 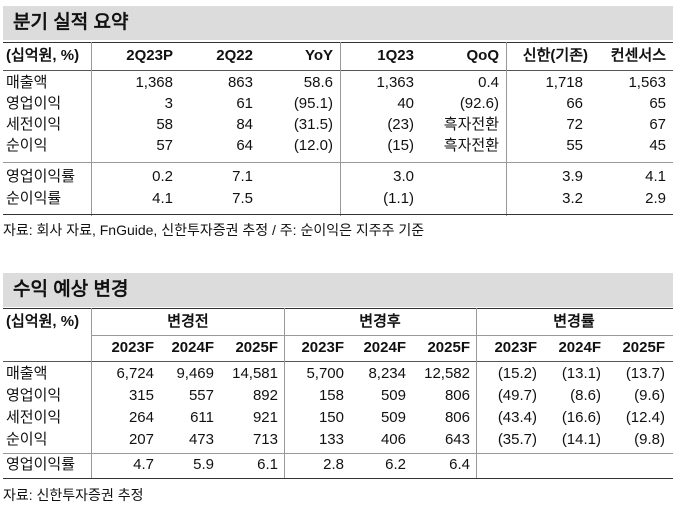 I want to click on table-cell: 158, so click(x=331, y=395).